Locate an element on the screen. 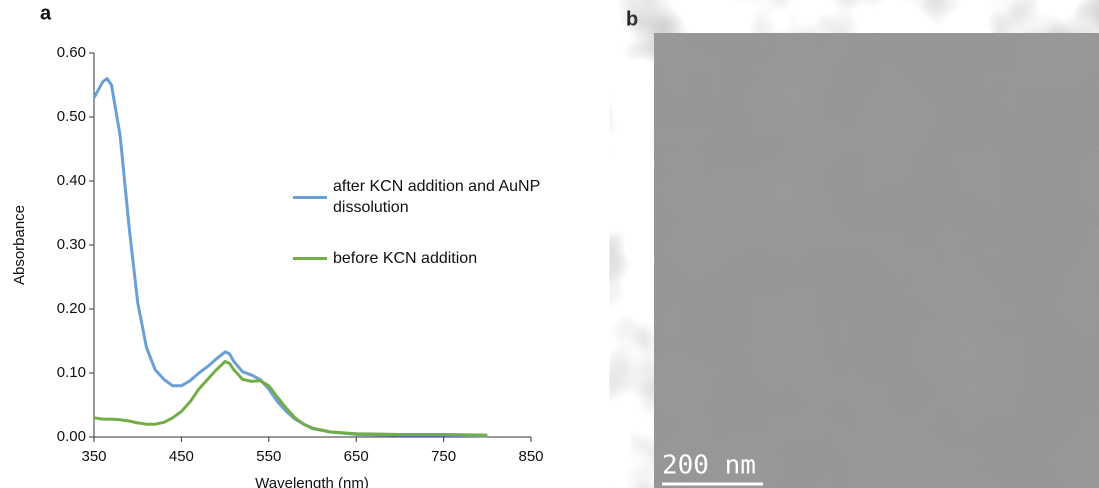 Image resolution: width=1099 pixels, height=488 pixels. y-tick-label: 0.20 is located at coordinates (71, 308).